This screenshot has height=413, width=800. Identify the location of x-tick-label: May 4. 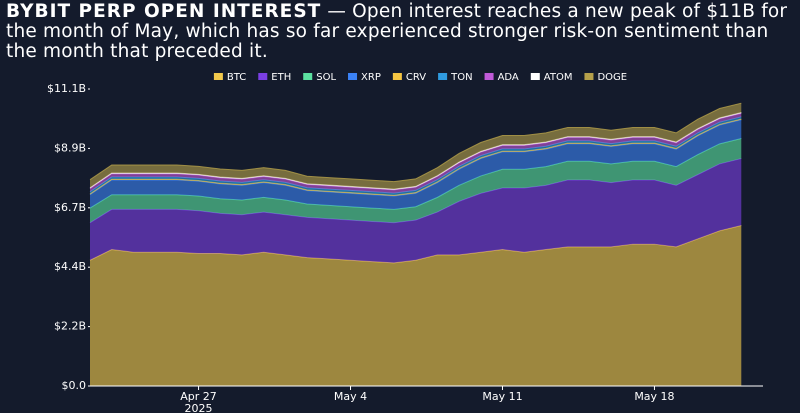
(350, 396).